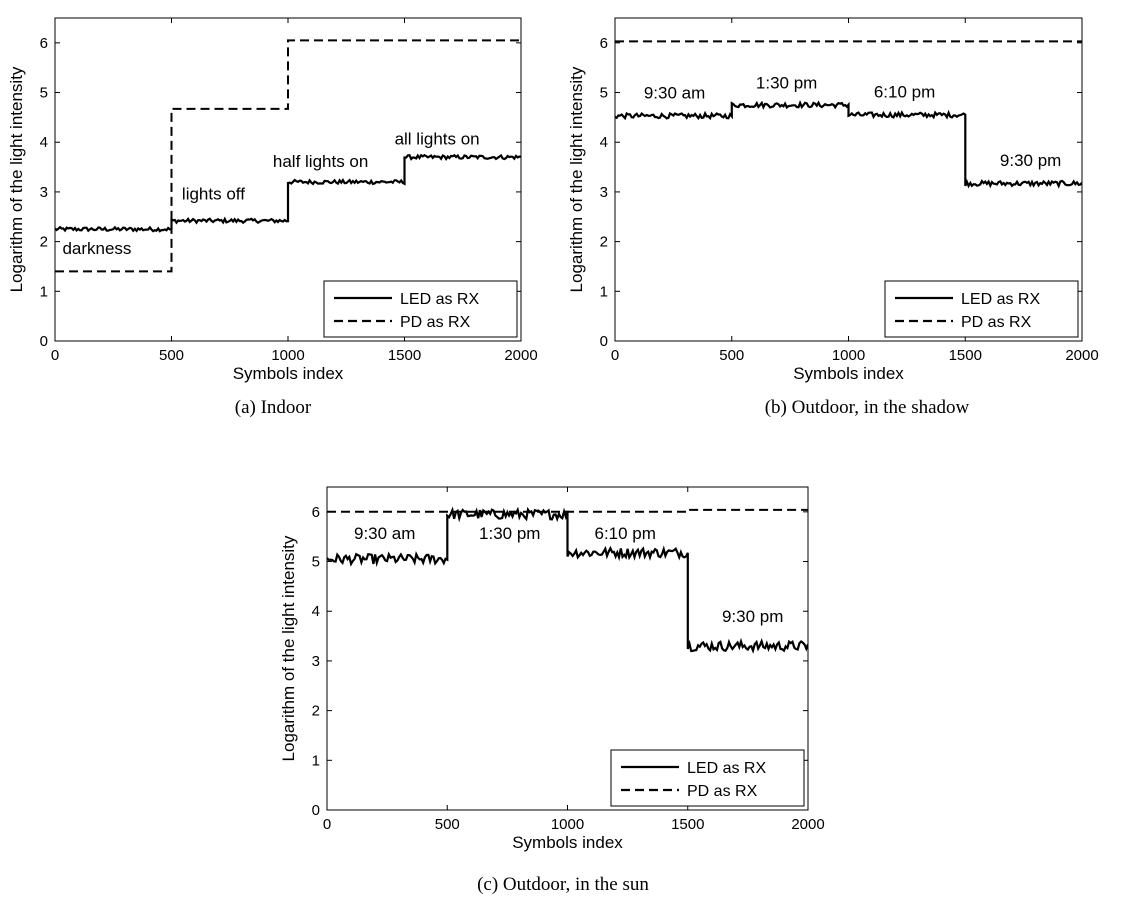  What do you see at coordinates (213, 193) in the screenshot?
I see `annotation-label: lights off` at bounding box center [213, 193].